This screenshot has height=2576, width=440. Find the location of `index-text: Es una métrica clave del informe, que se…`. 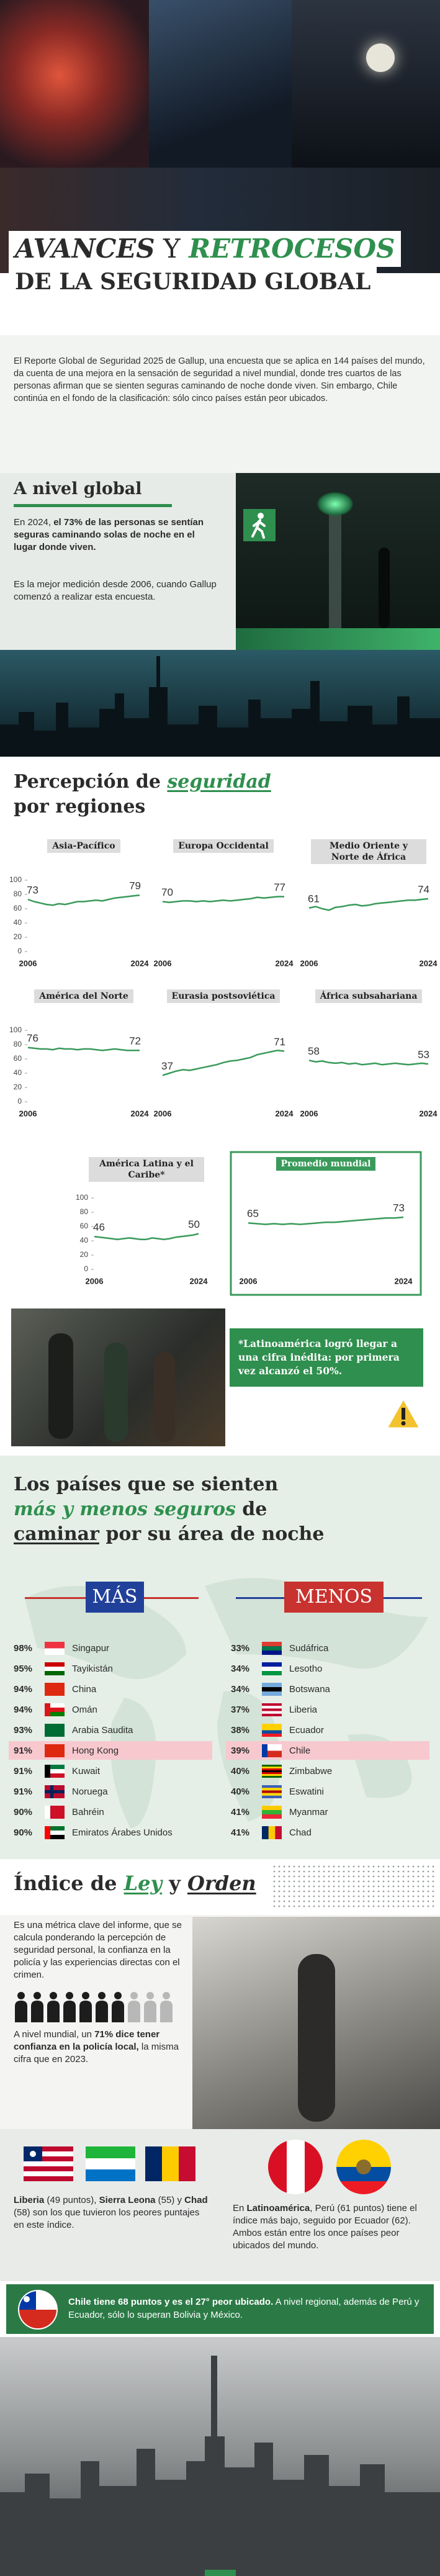

index-text: Es una métrica clave del informe, que se… is located at coordinates (98, 1950).